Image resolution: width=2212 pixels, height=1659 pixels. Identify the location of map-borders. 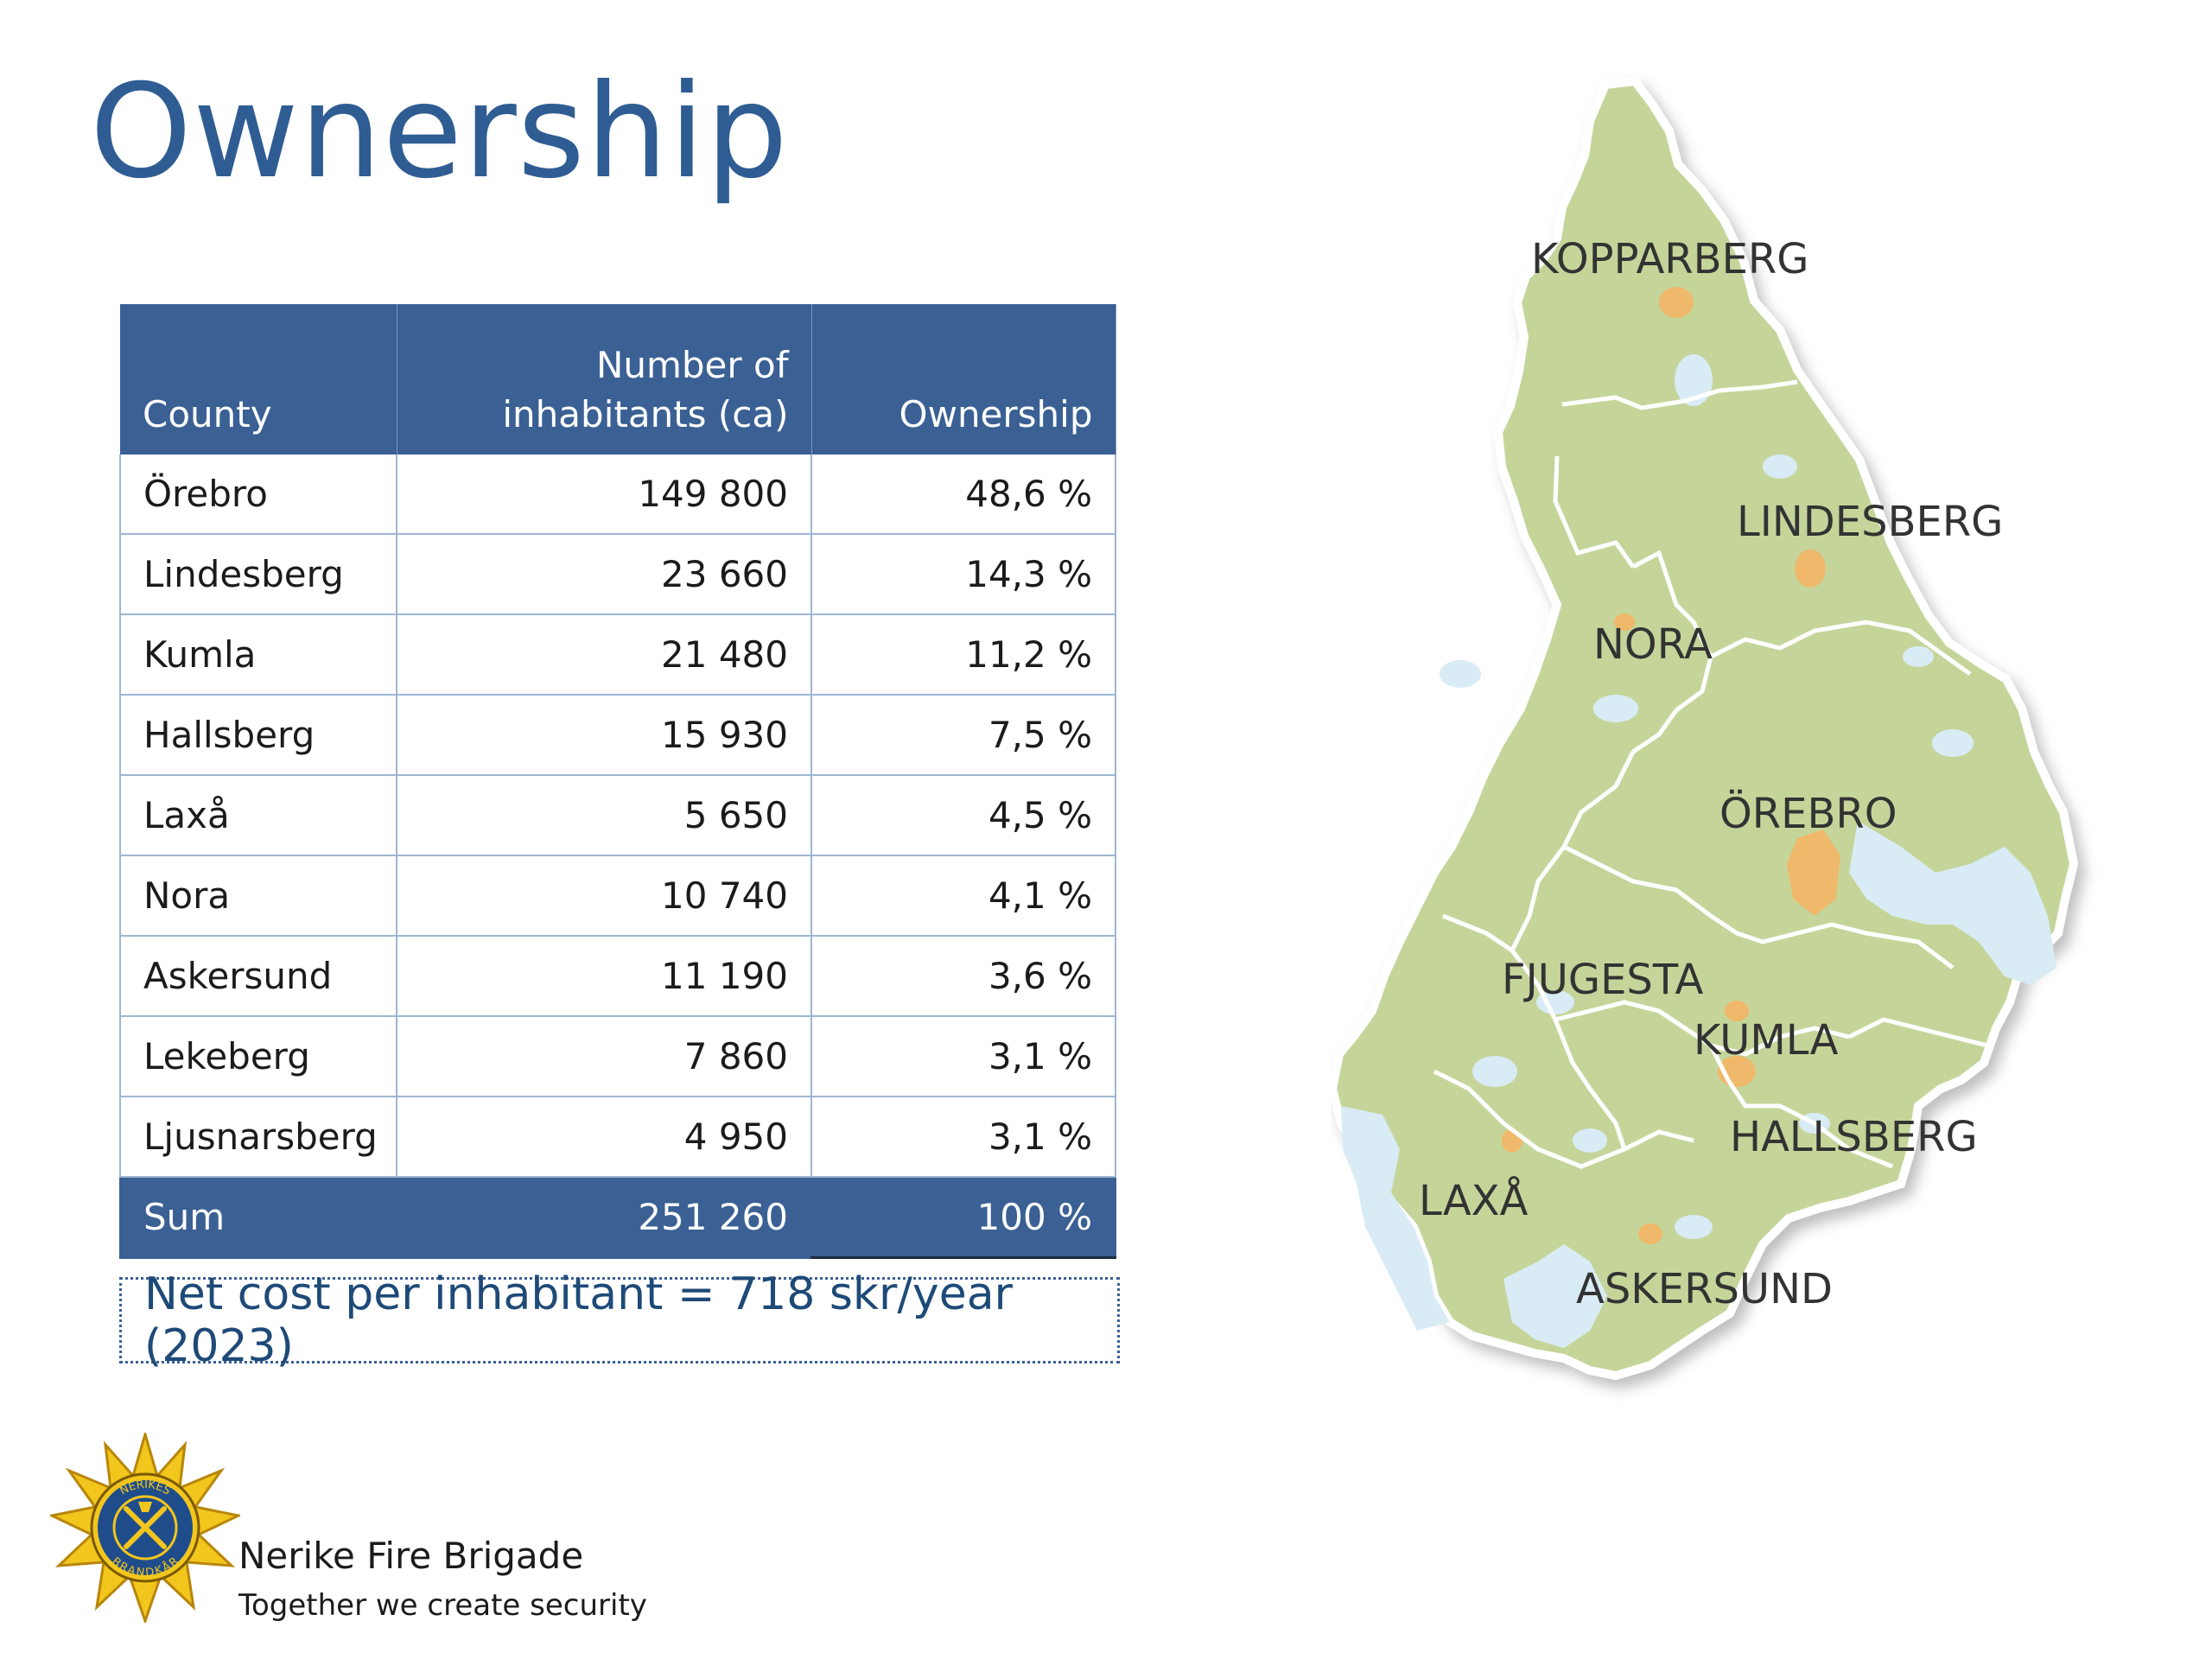
(1710, 774).